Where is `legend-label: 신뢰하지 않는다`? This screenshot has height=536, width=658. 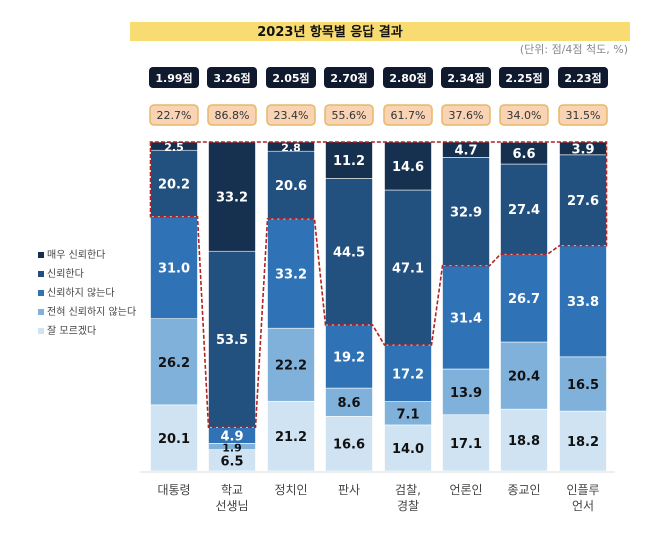
legend-label: 신뢰하지 않는다 is located at coordinates (81, 292).